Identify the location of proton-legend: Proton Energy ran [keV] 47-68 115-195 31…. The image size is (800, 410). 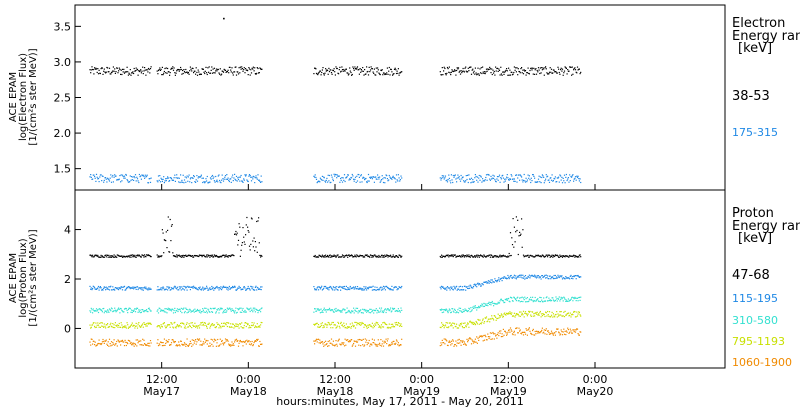
(766, 287).